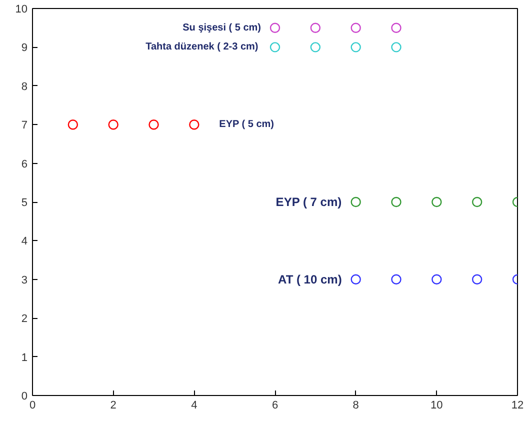 This screenshot has width=529, height=421. What do you see at coordinates (222, 28) in the screenshot?
I see `series-label: Su şişesi ( 5 cm)` at bounding box center [222, 28].